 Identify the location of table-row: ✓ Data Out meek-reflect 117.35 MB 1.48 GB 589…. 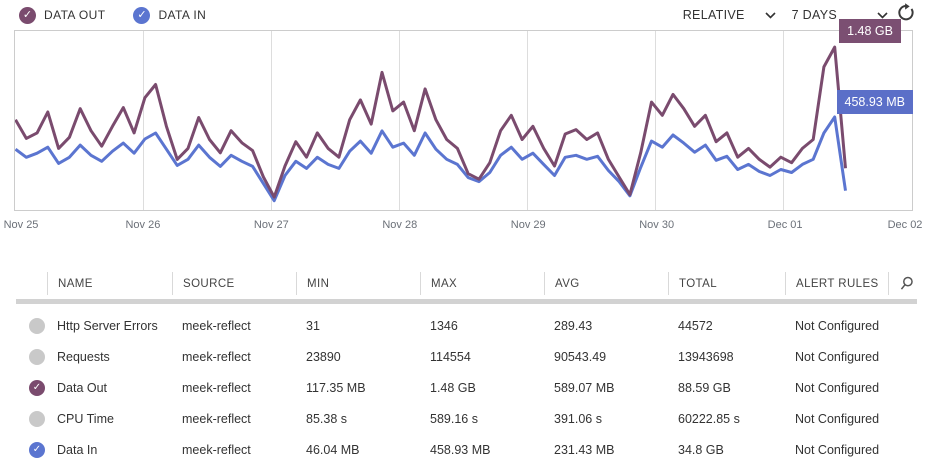
(463, 387).